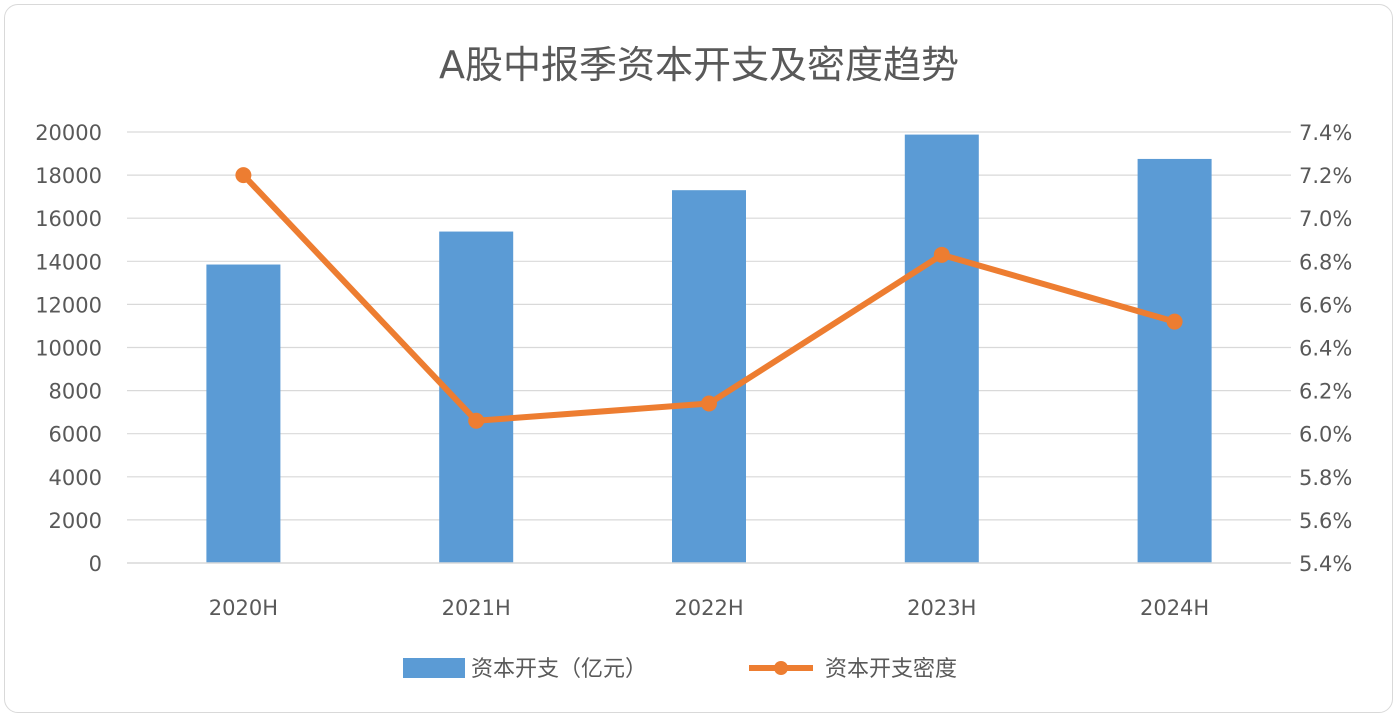 The height and width of the screenshot is (719, 1399). Describe the element at coordinates (476, 608) in the screenshot. I see `x-tick-label: 2021H` at that location.